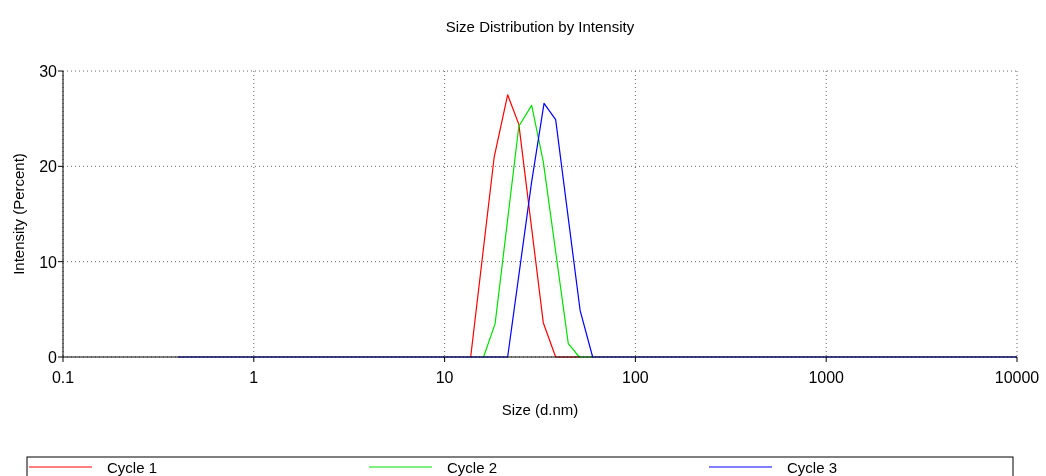  Describe the element at coordinates (540, 26) in the screenshot. I see `chart-title: Size Distribution by Intensity` at that location.